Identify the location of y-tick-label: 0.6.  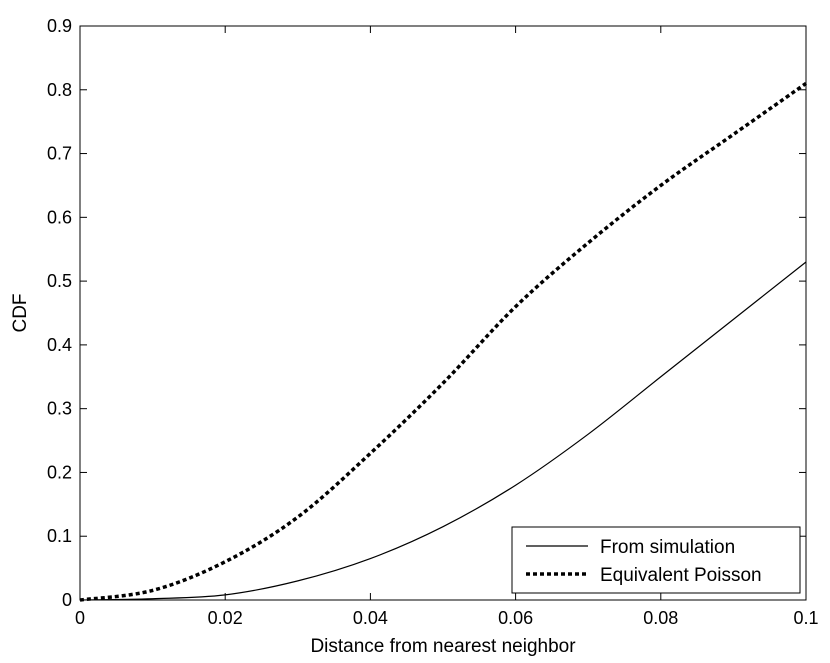
(59, 217).